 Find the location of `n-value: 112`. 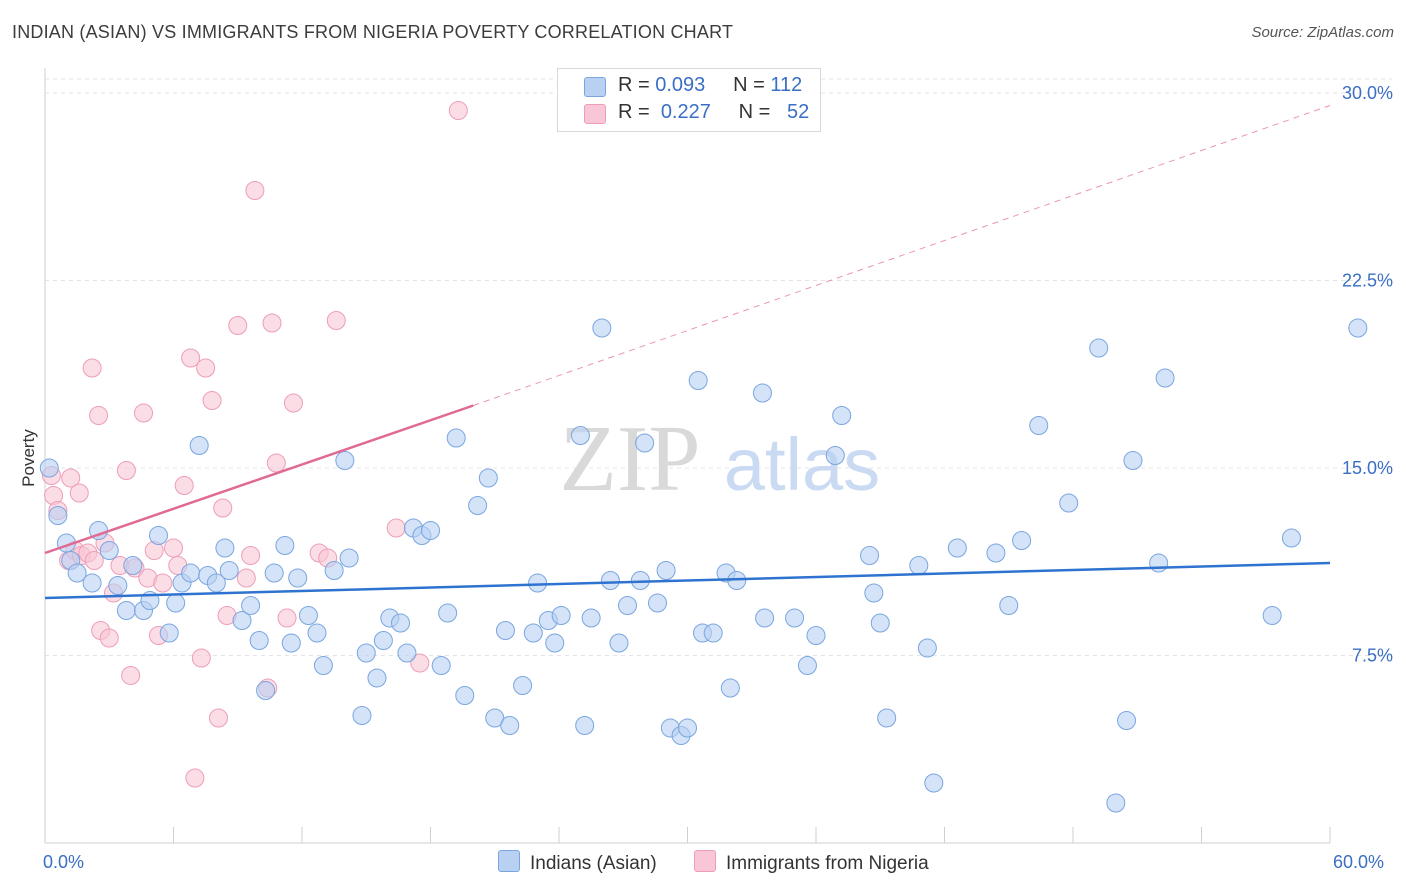

n-value: 112 is located at coordinates (786, 85).